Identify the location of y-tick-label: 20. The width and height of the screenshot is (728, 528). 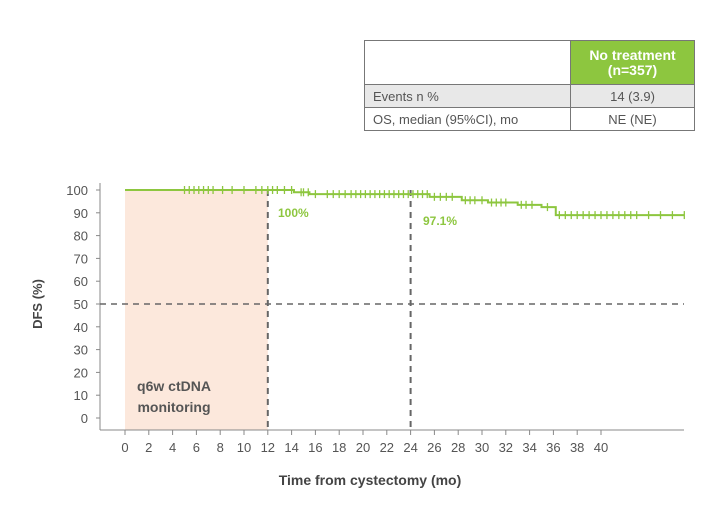
(81, 372).